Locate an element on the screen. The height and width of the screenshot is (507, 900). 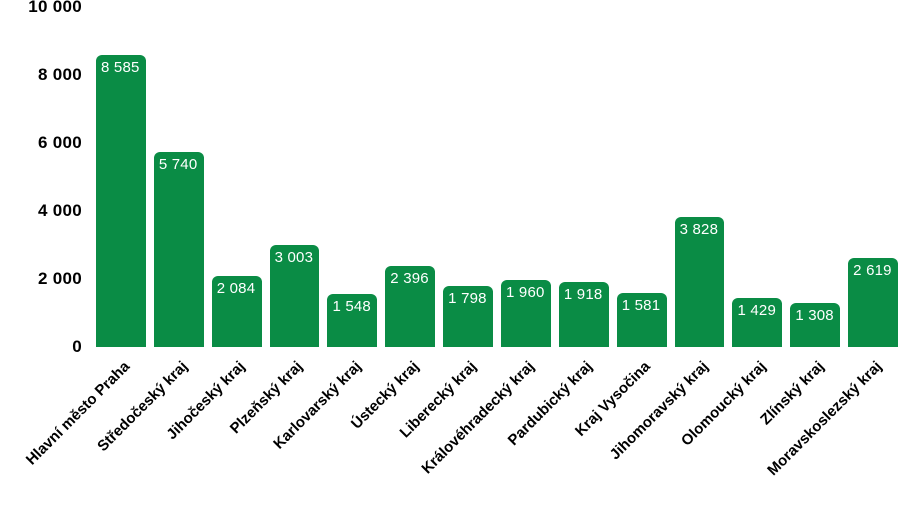
x-axis-label: Jihomoravský kraj is located at coordinates (659, 411).